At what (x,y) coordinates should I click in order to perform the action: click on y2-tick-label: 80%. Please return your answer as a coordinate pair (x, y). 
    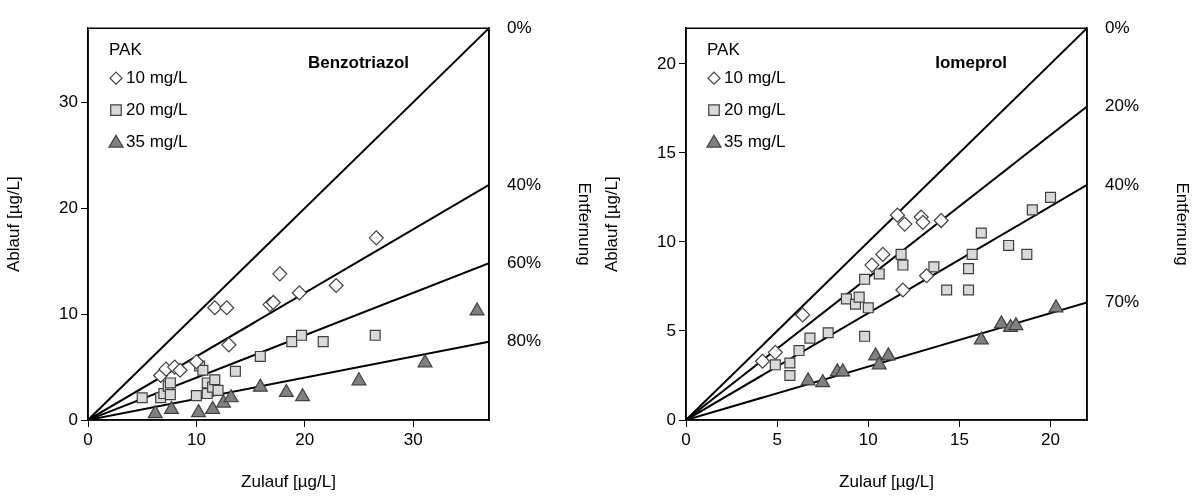
    Looking at the image, I should click on (524, 341).